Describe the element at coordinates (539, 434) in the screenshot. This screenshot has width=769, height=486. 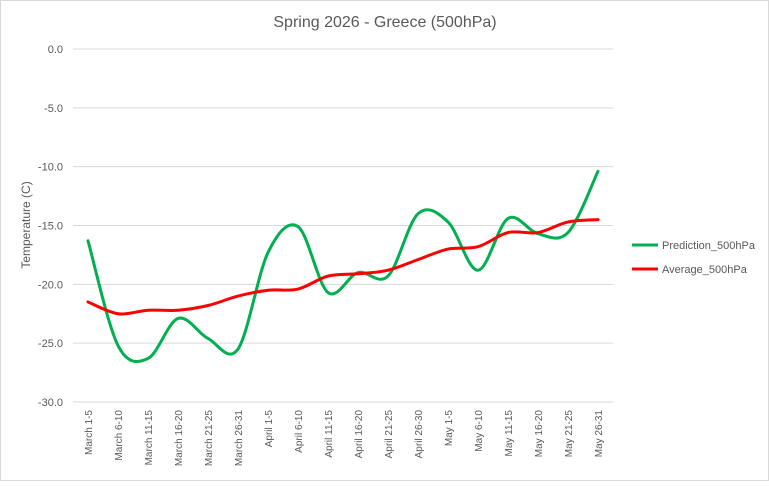
I see `x-tick-label: May 16-20` at that location.